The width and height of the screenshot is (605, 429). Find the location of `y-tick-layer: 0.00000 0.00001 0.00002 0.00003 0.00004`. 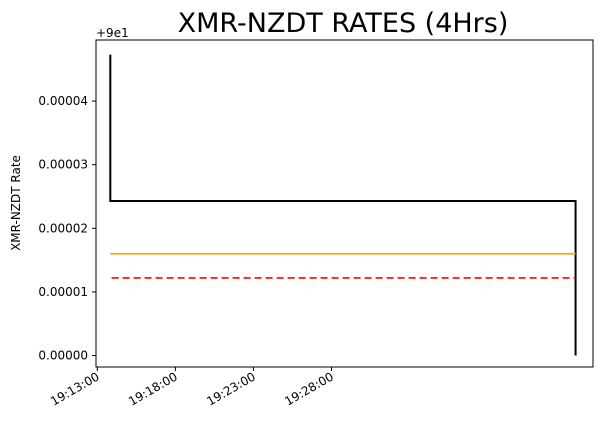

y-tick-layer: 0.00000 0.00001 0.00002 0.00003 0.00004 is located at coordinates (67, 228).